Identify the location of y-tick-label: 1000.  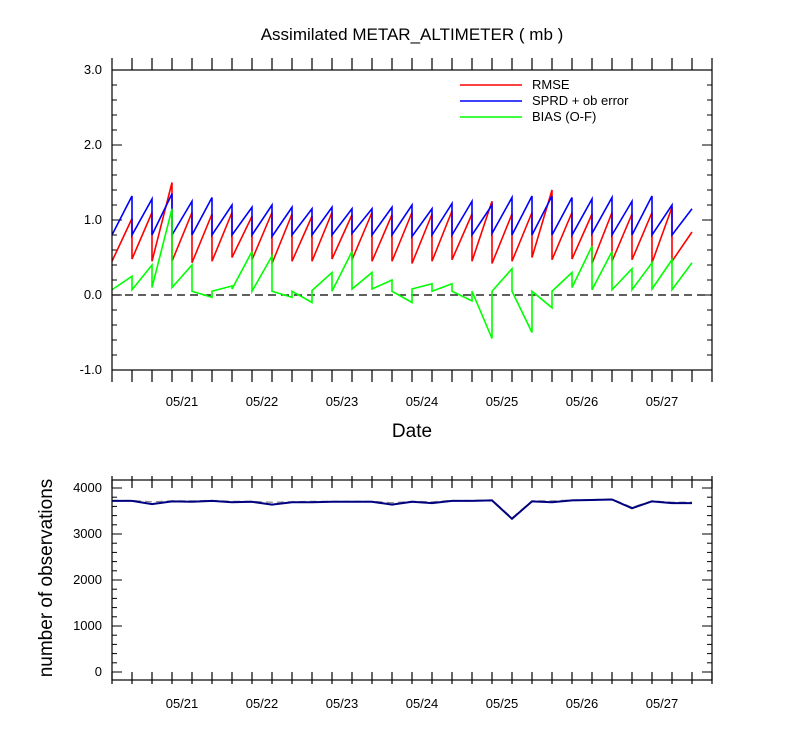
(87, 625).